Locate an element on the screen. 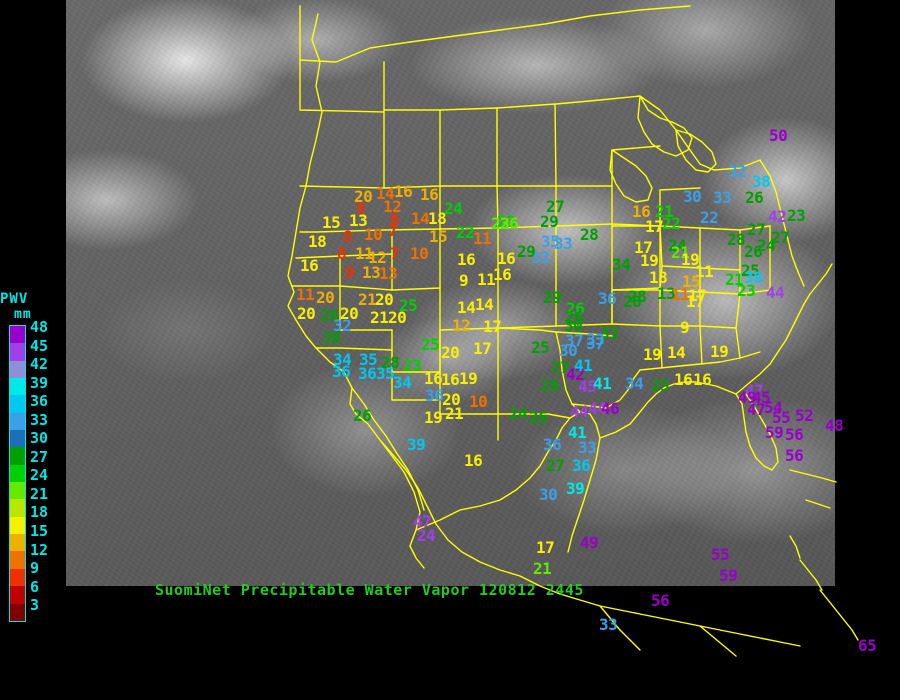  colorbar-tick: 21 is located at coordinates (39, 493).